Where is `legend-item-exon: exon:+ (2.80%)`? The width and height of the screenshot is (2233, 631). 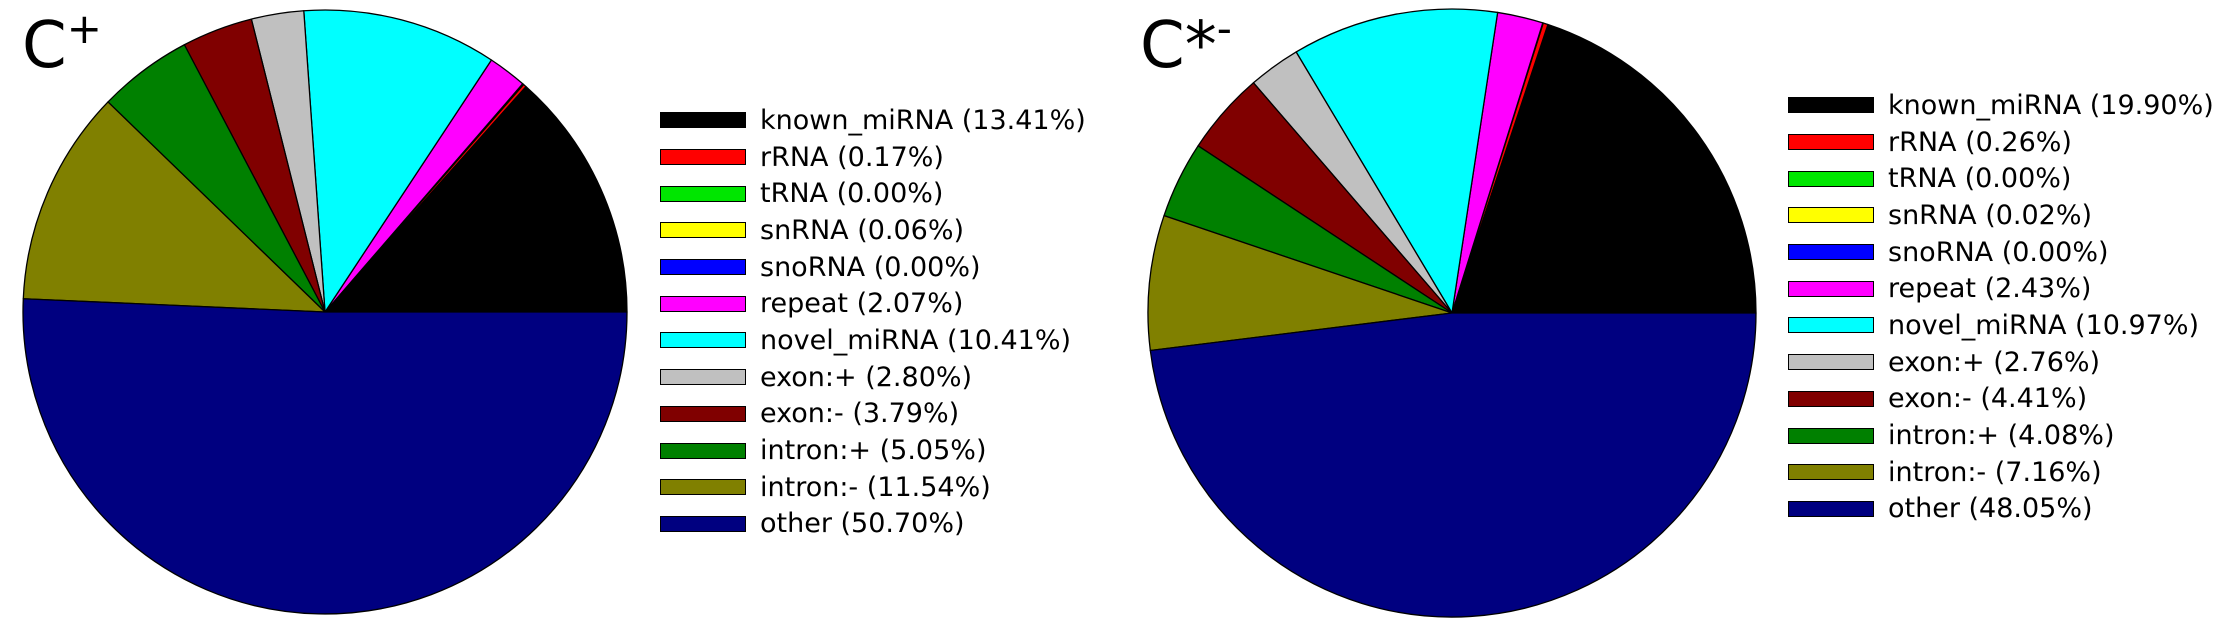
legend-item-exon: exon:+ (2.80%) is located at coordinates (873, 377).